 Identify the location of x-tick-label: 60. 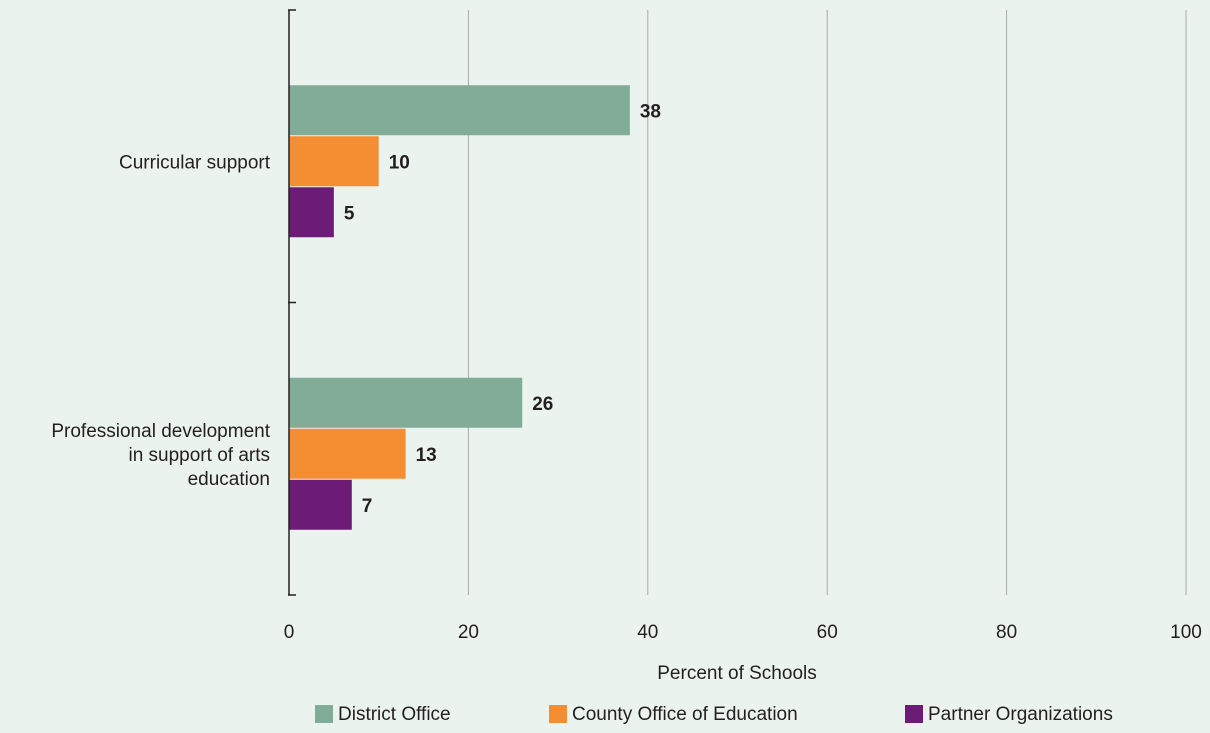
(827, 632).